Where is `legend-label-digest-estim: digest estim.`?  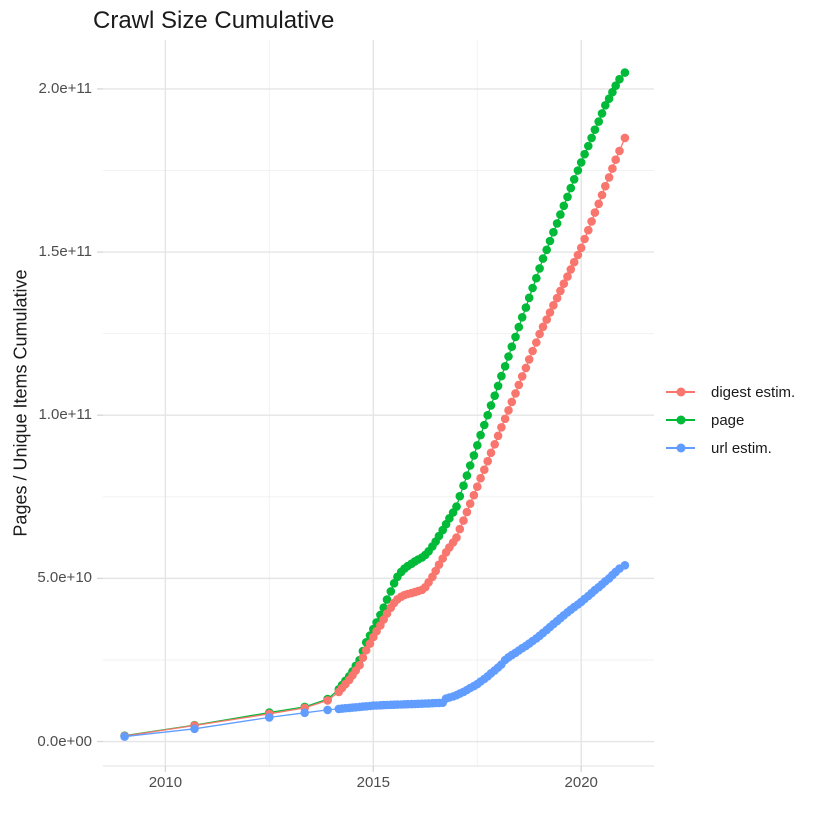 legend-label-digest-estim: digest estim. is located at coordinates (753, 392).